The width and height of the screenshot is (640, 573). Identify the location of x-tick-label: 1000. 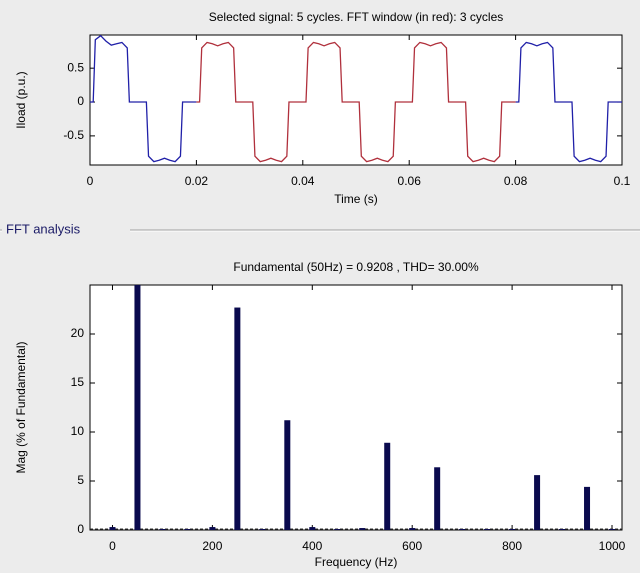
(612, 546).